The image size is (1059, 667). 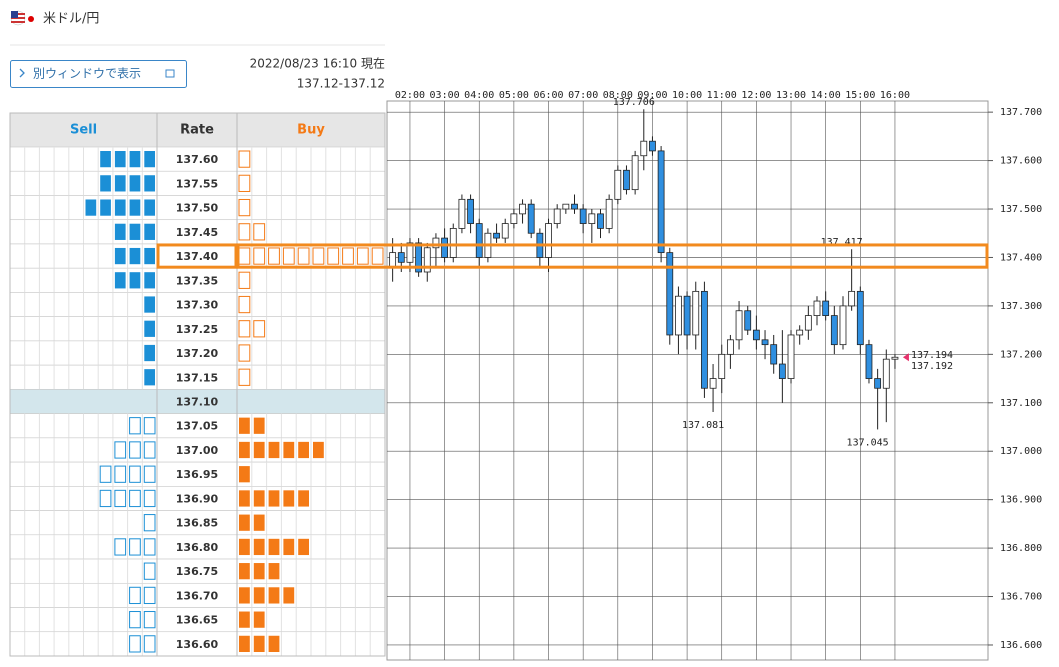 I want to click on rate-label: 137.35, so click(x=197, y=280).